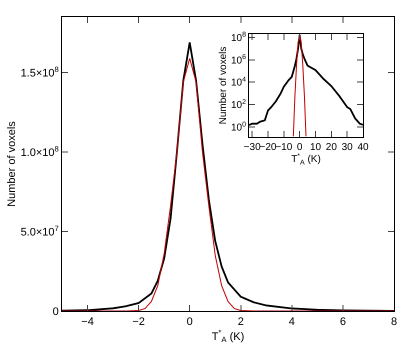 This screenshot has width=415, height=346. I want to click on y-tick-label: 5.0×10$^{7}$, so click(39, 231).